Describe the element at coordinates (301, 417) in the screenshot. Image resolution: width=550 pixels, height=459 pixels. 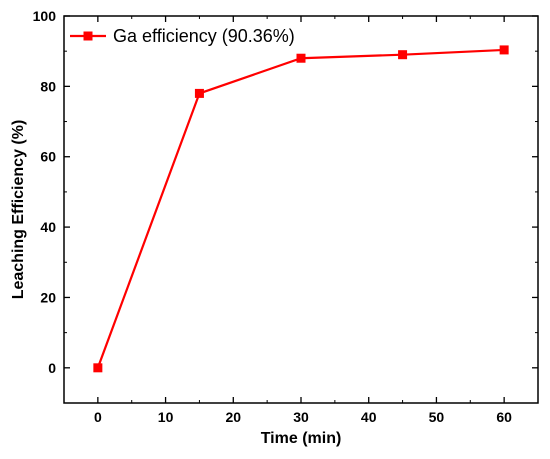
I see `x-tick-label: 30` at that location.